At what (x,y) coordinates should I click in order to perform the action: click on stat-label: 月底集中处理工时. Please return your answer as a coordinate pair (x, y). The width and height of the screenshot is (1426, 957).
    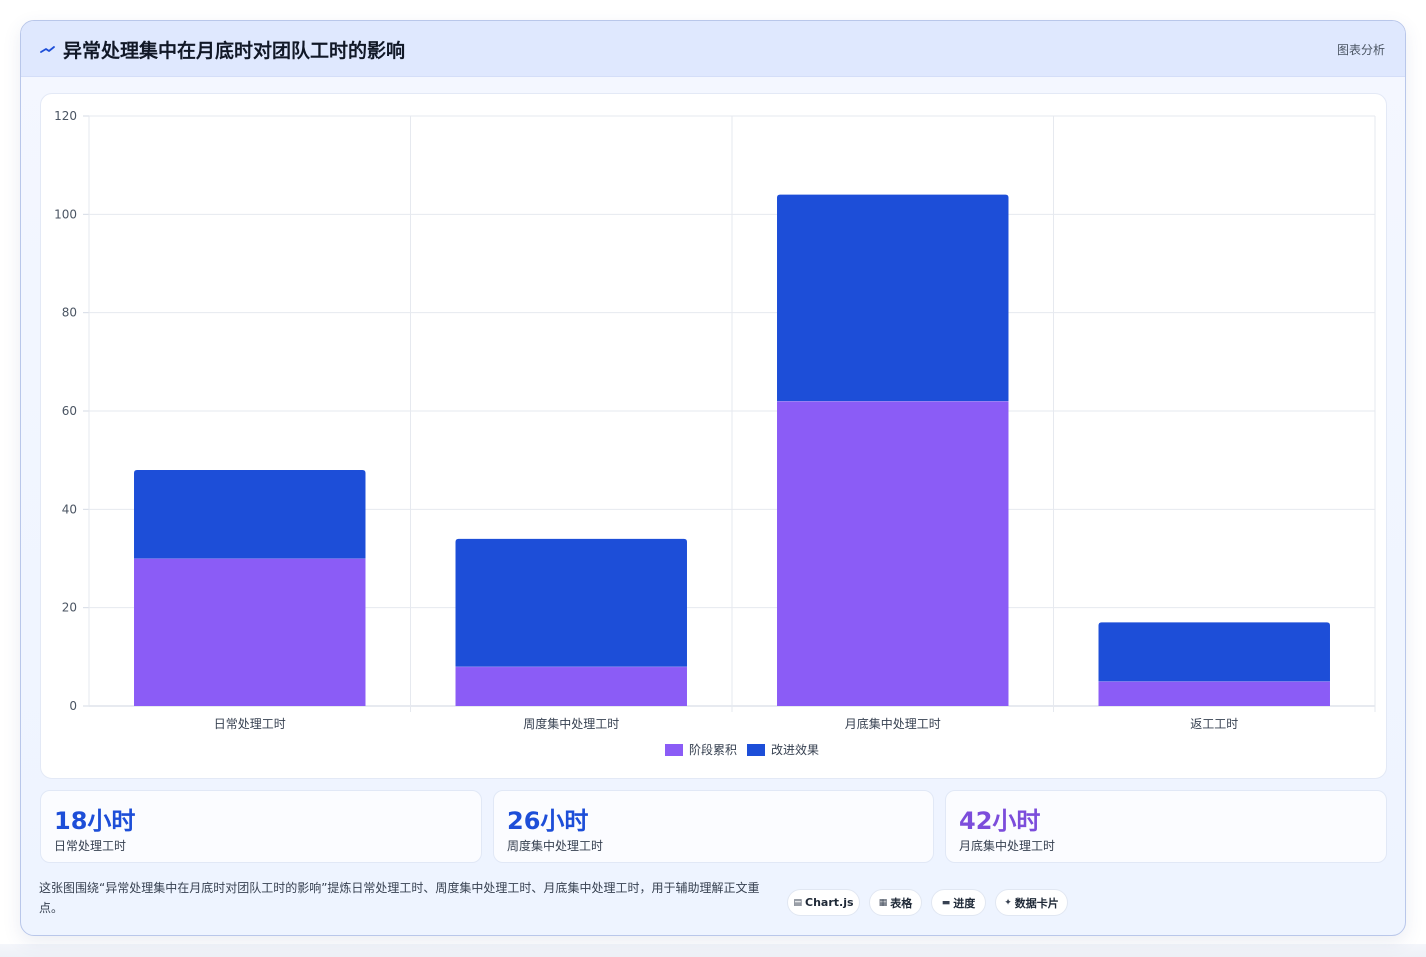
    Looking at the image, I should click on (1007, 846).